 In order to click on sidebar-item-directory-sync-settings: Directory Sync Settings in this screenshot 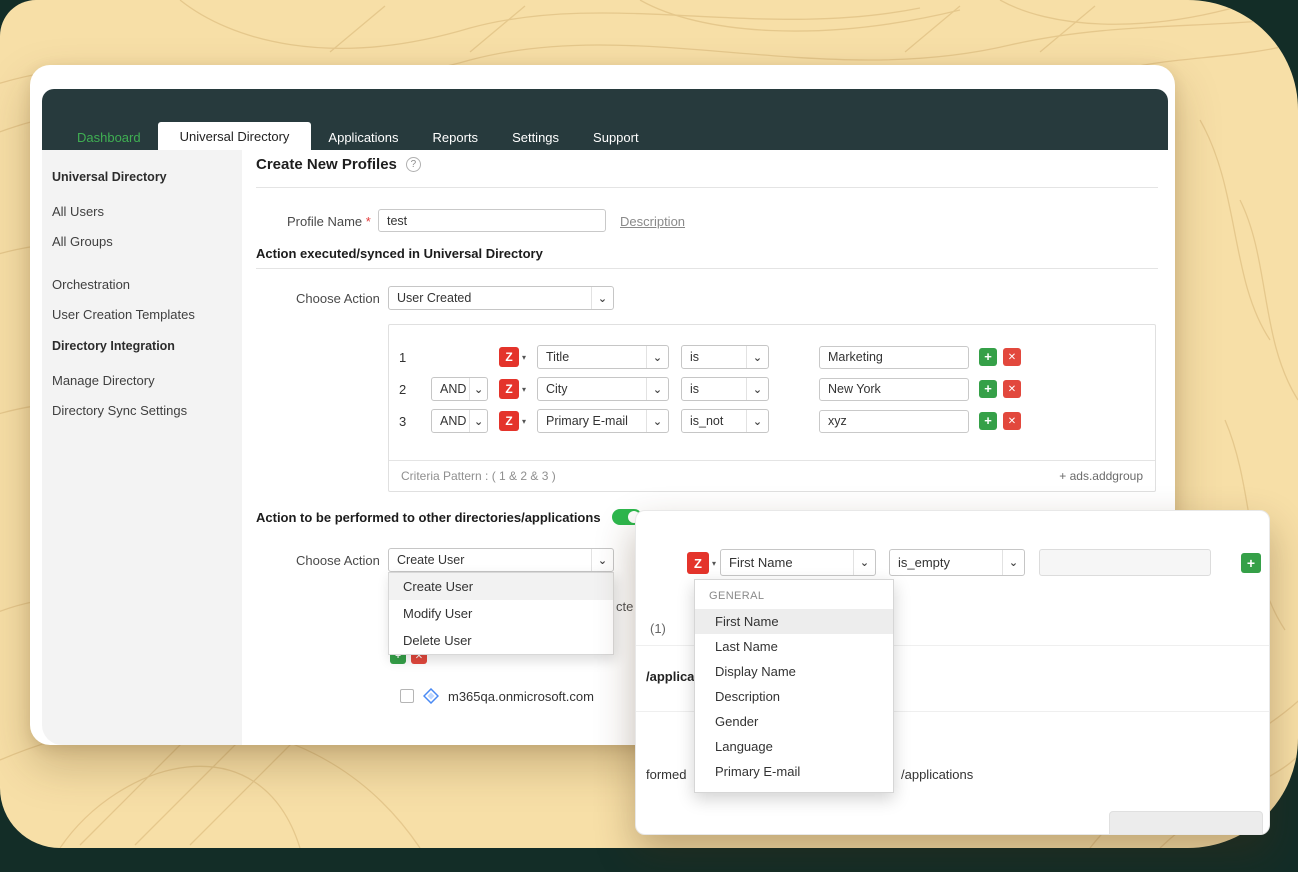, I will do `click(120, 410)`.